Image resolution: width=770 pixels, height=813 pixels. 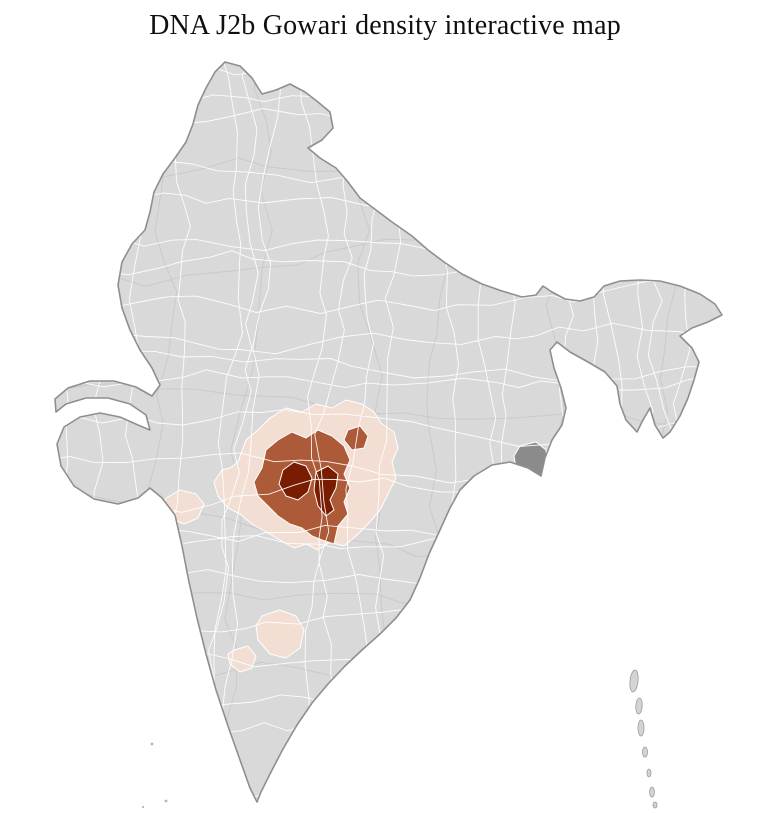 I want to click on map-title: DNA J2b Gowari density interactive map, so click(x=385, y=25).